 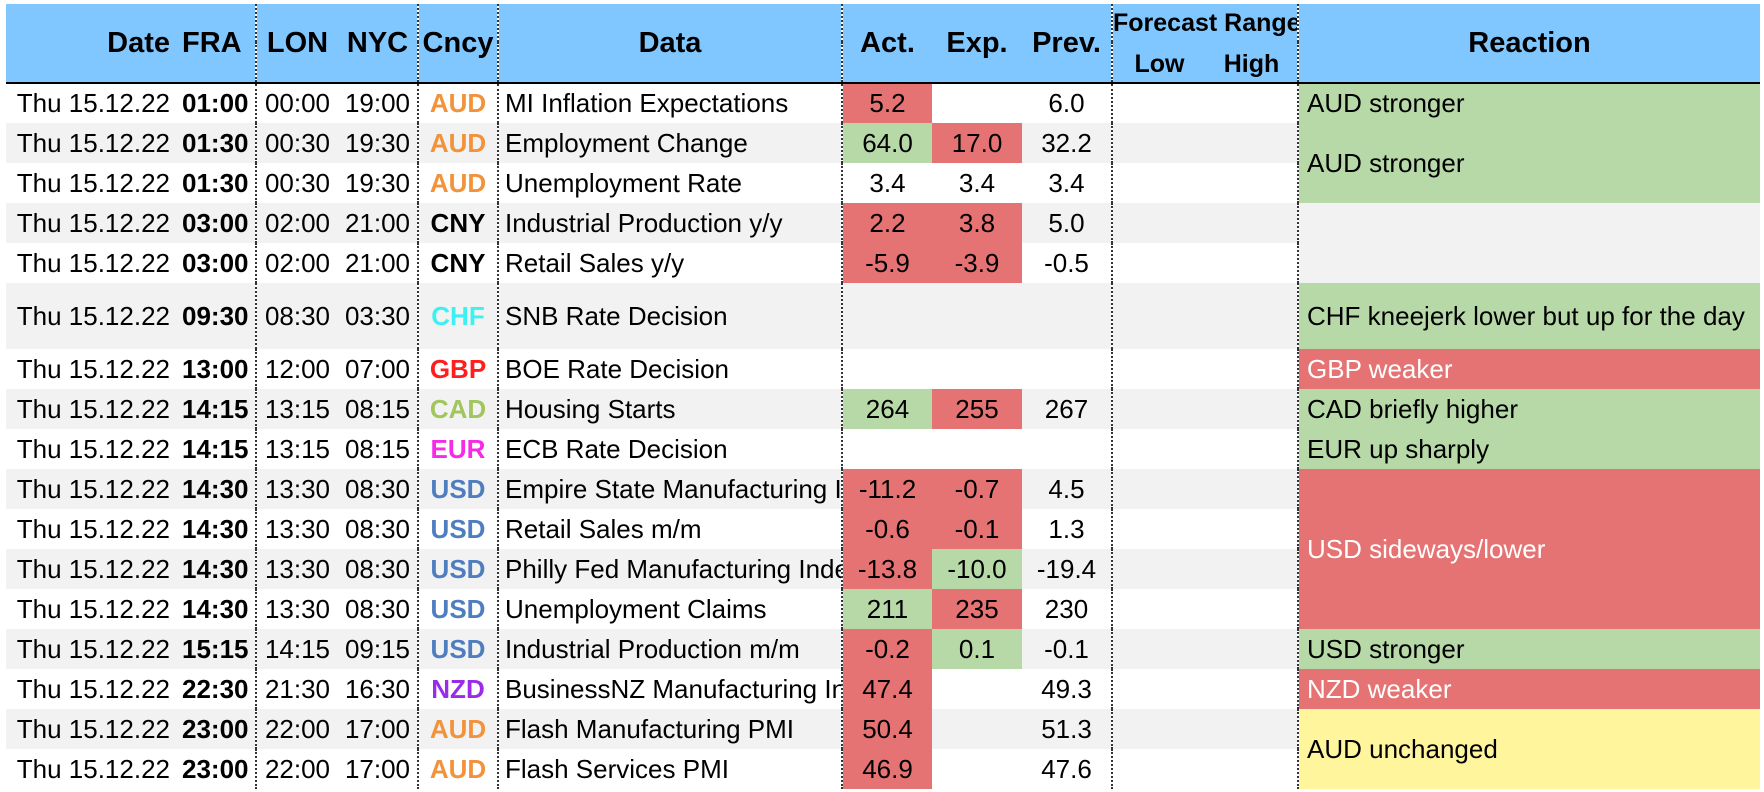 What do you see at coordinates (378, 449) in the screenshot?
I see `cell-nyc: 08:15` at bounding box center [378, 449].